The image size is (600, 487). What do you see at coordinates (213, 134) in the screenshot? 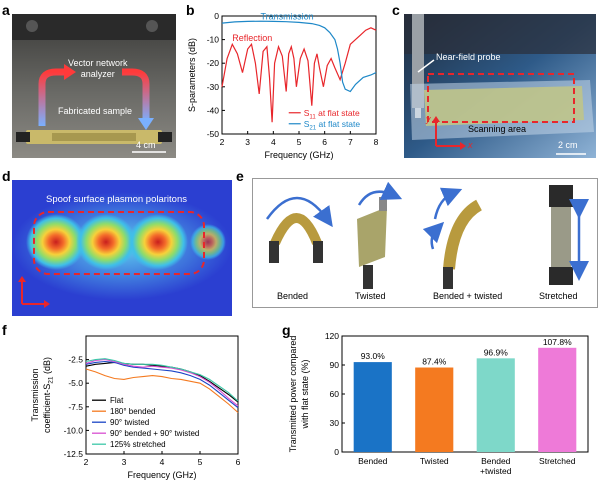
I see `b-ytick-label: -50` at bounding box center [213, 134].